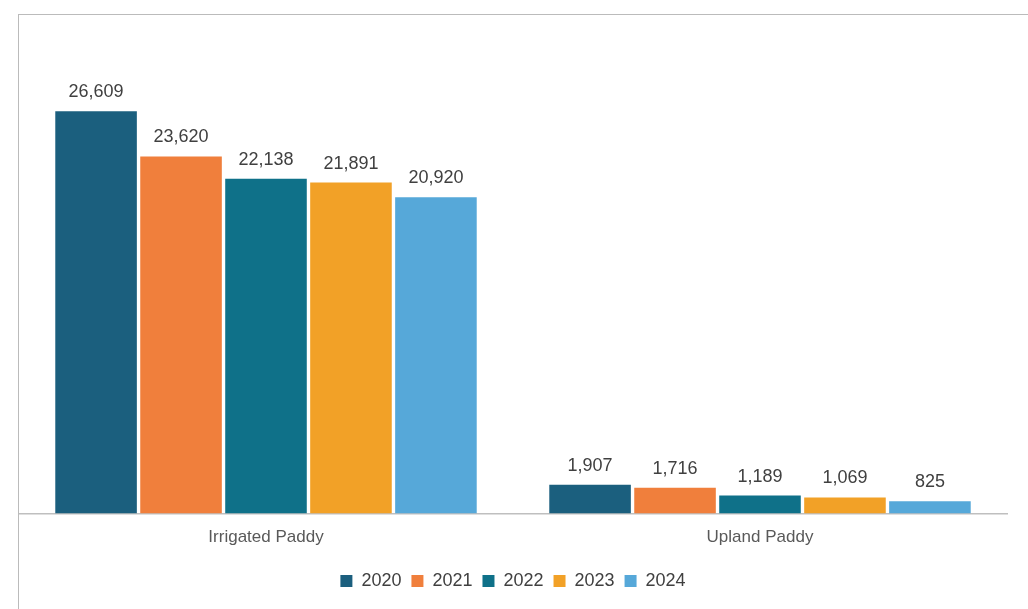 This screenshot has height=609, width=1028. I want to click on data-label: 20,920, so click(436, 177).